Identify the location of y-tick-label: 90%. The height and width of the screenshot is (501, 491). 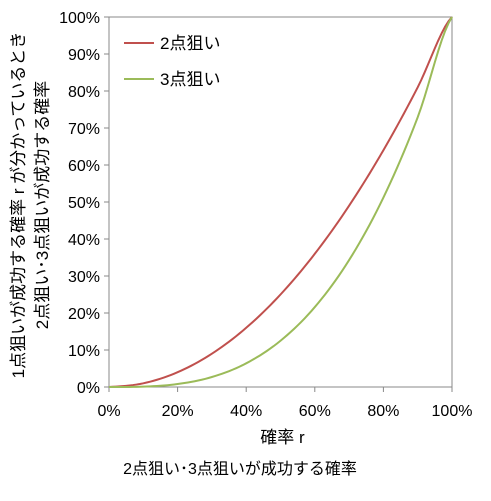
(84, 55).